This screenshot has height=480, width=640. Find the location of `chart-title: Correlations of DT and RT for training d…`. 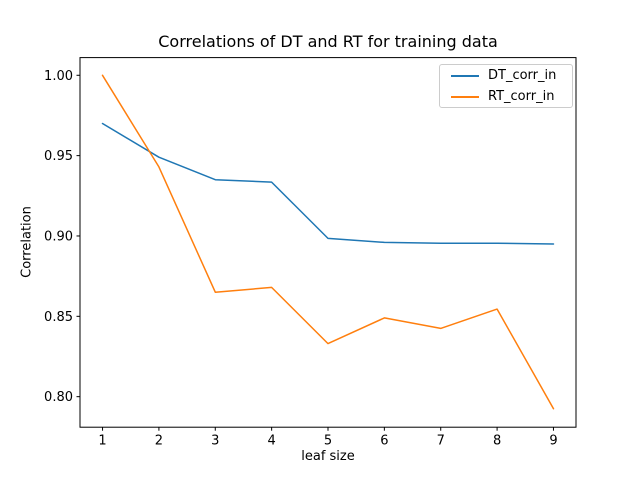

chart-title: Correlations of DT and RT for training d… is located at coordinates (328, 41).